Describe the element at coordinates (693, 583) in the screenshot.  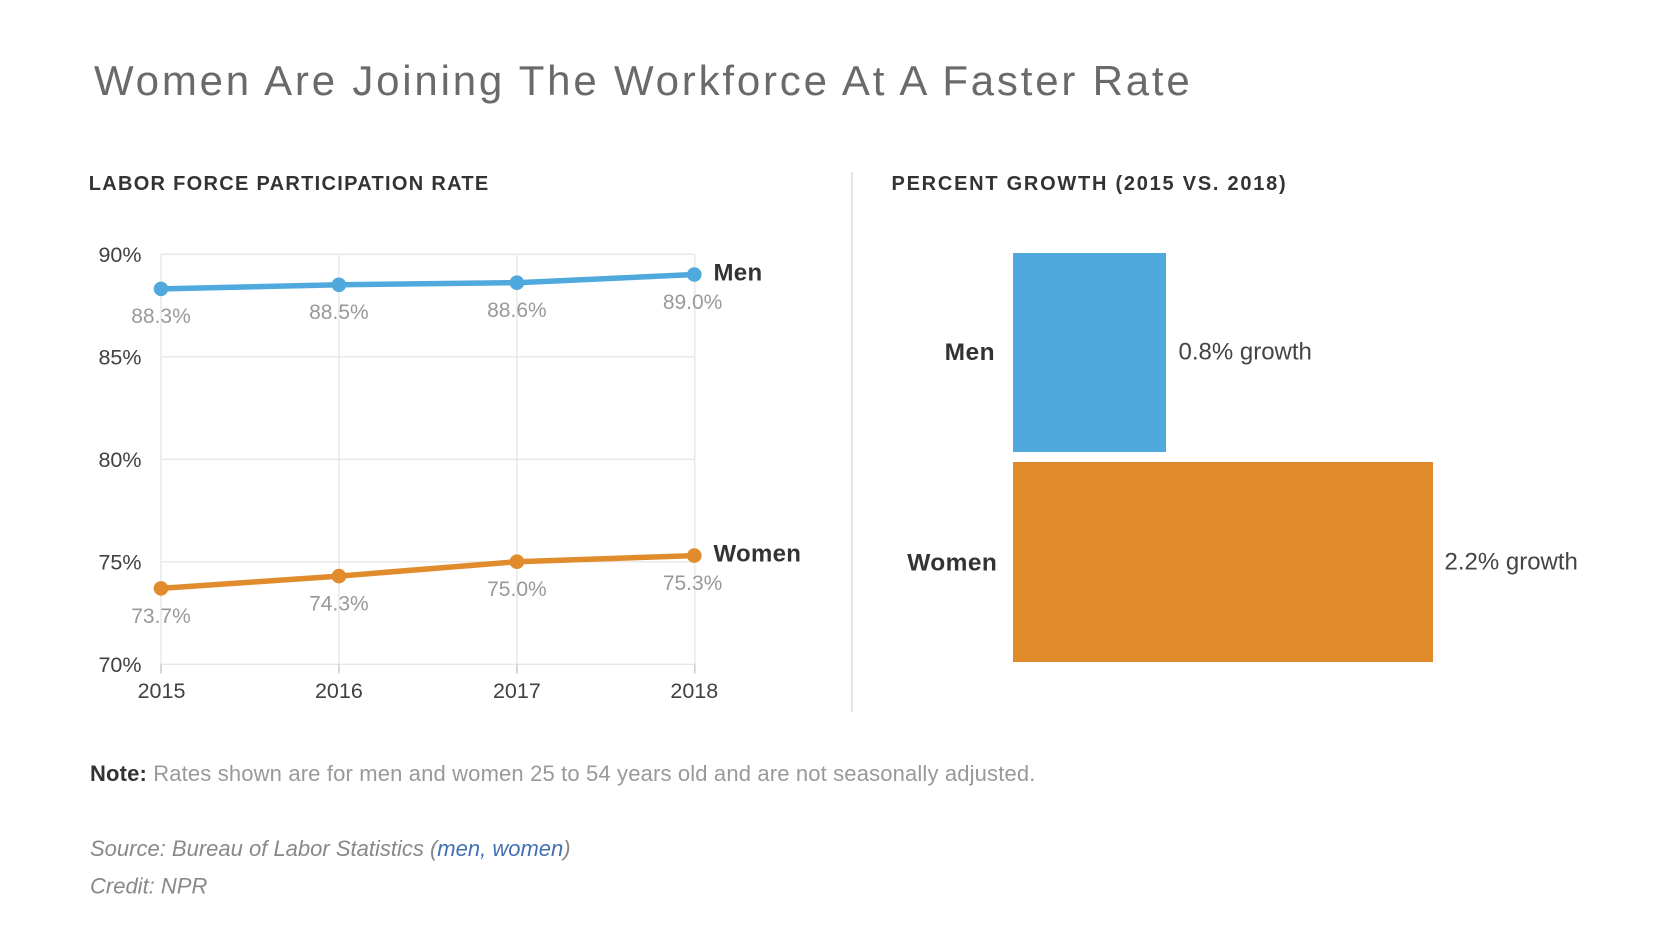
I see `svg-text: 75.3%` at that location.